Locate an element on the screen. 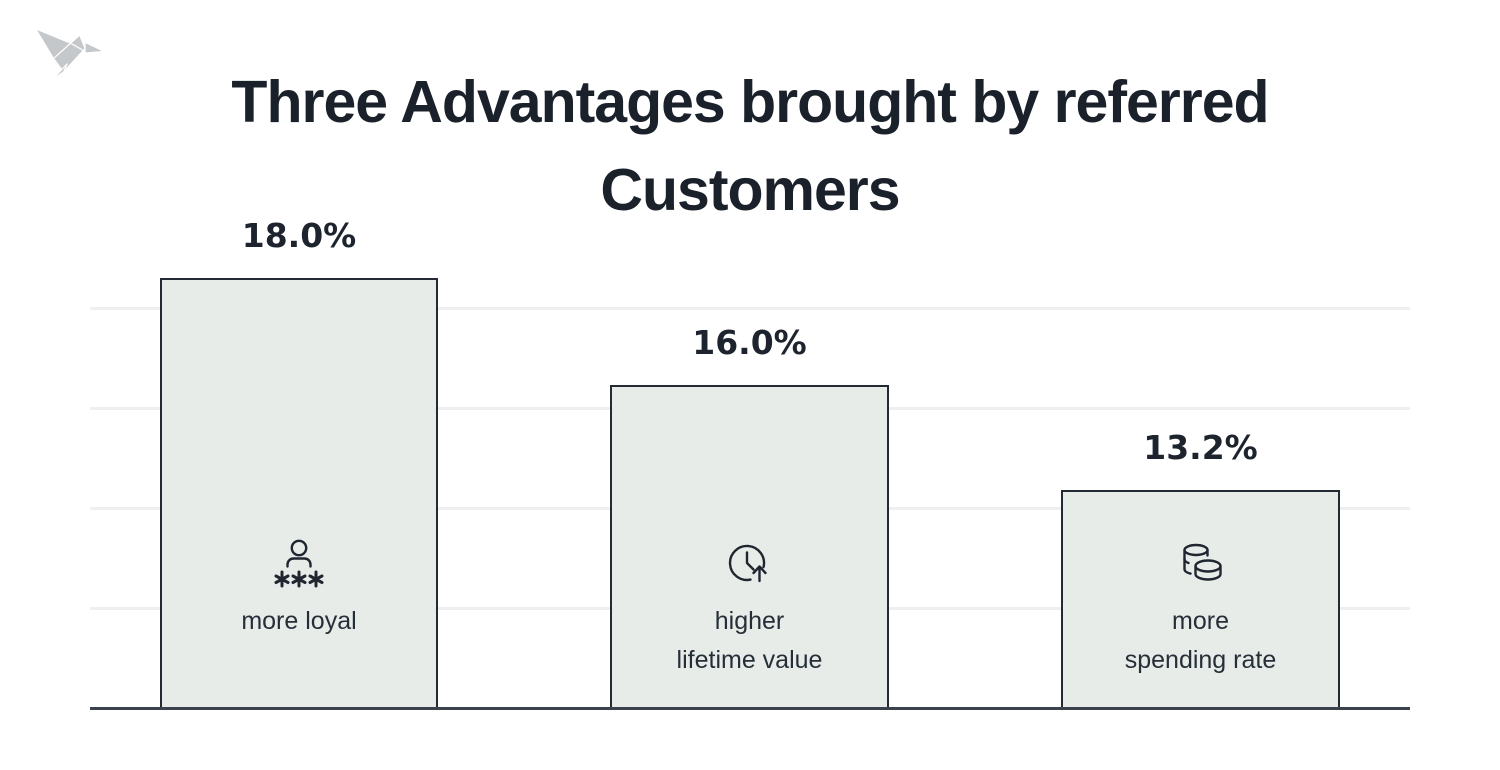 Image resolution: width=1500 pixels, height=770 pixels. bar-caption-line-1: higher is located at coordinates (749, 621).